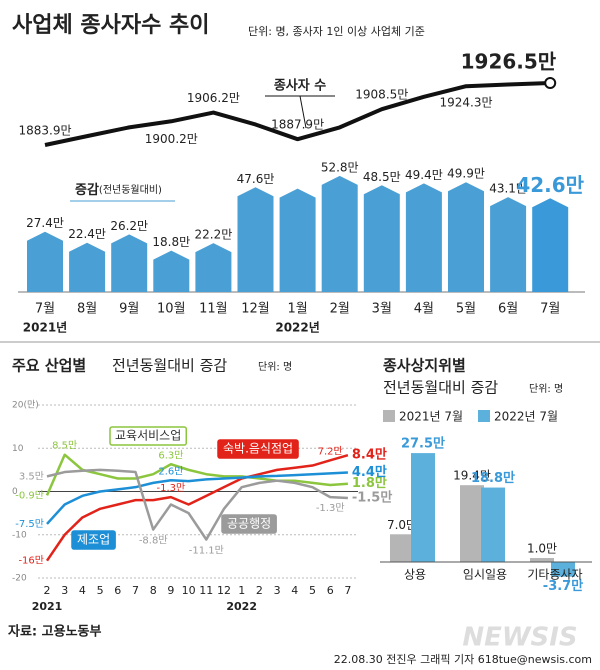 This screenshot has height=670, width=600. I want to click on bar-value-label: 26.2만, so click(129, 226).